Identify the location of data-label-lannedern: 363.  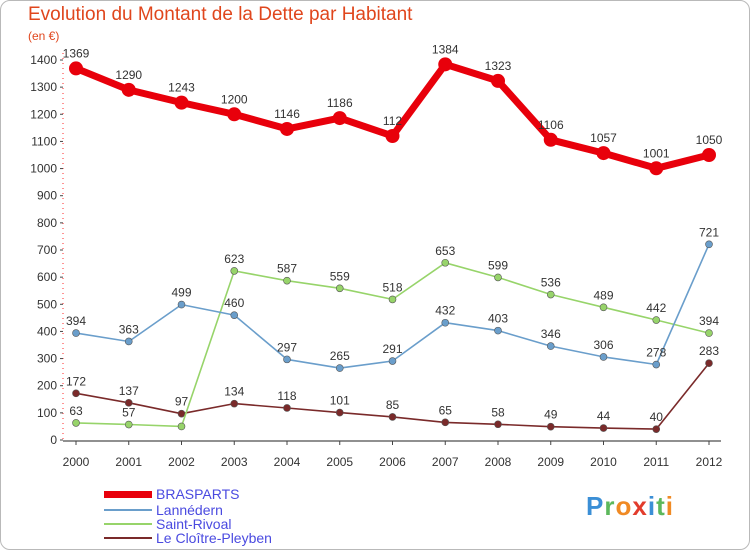
(129, 329).